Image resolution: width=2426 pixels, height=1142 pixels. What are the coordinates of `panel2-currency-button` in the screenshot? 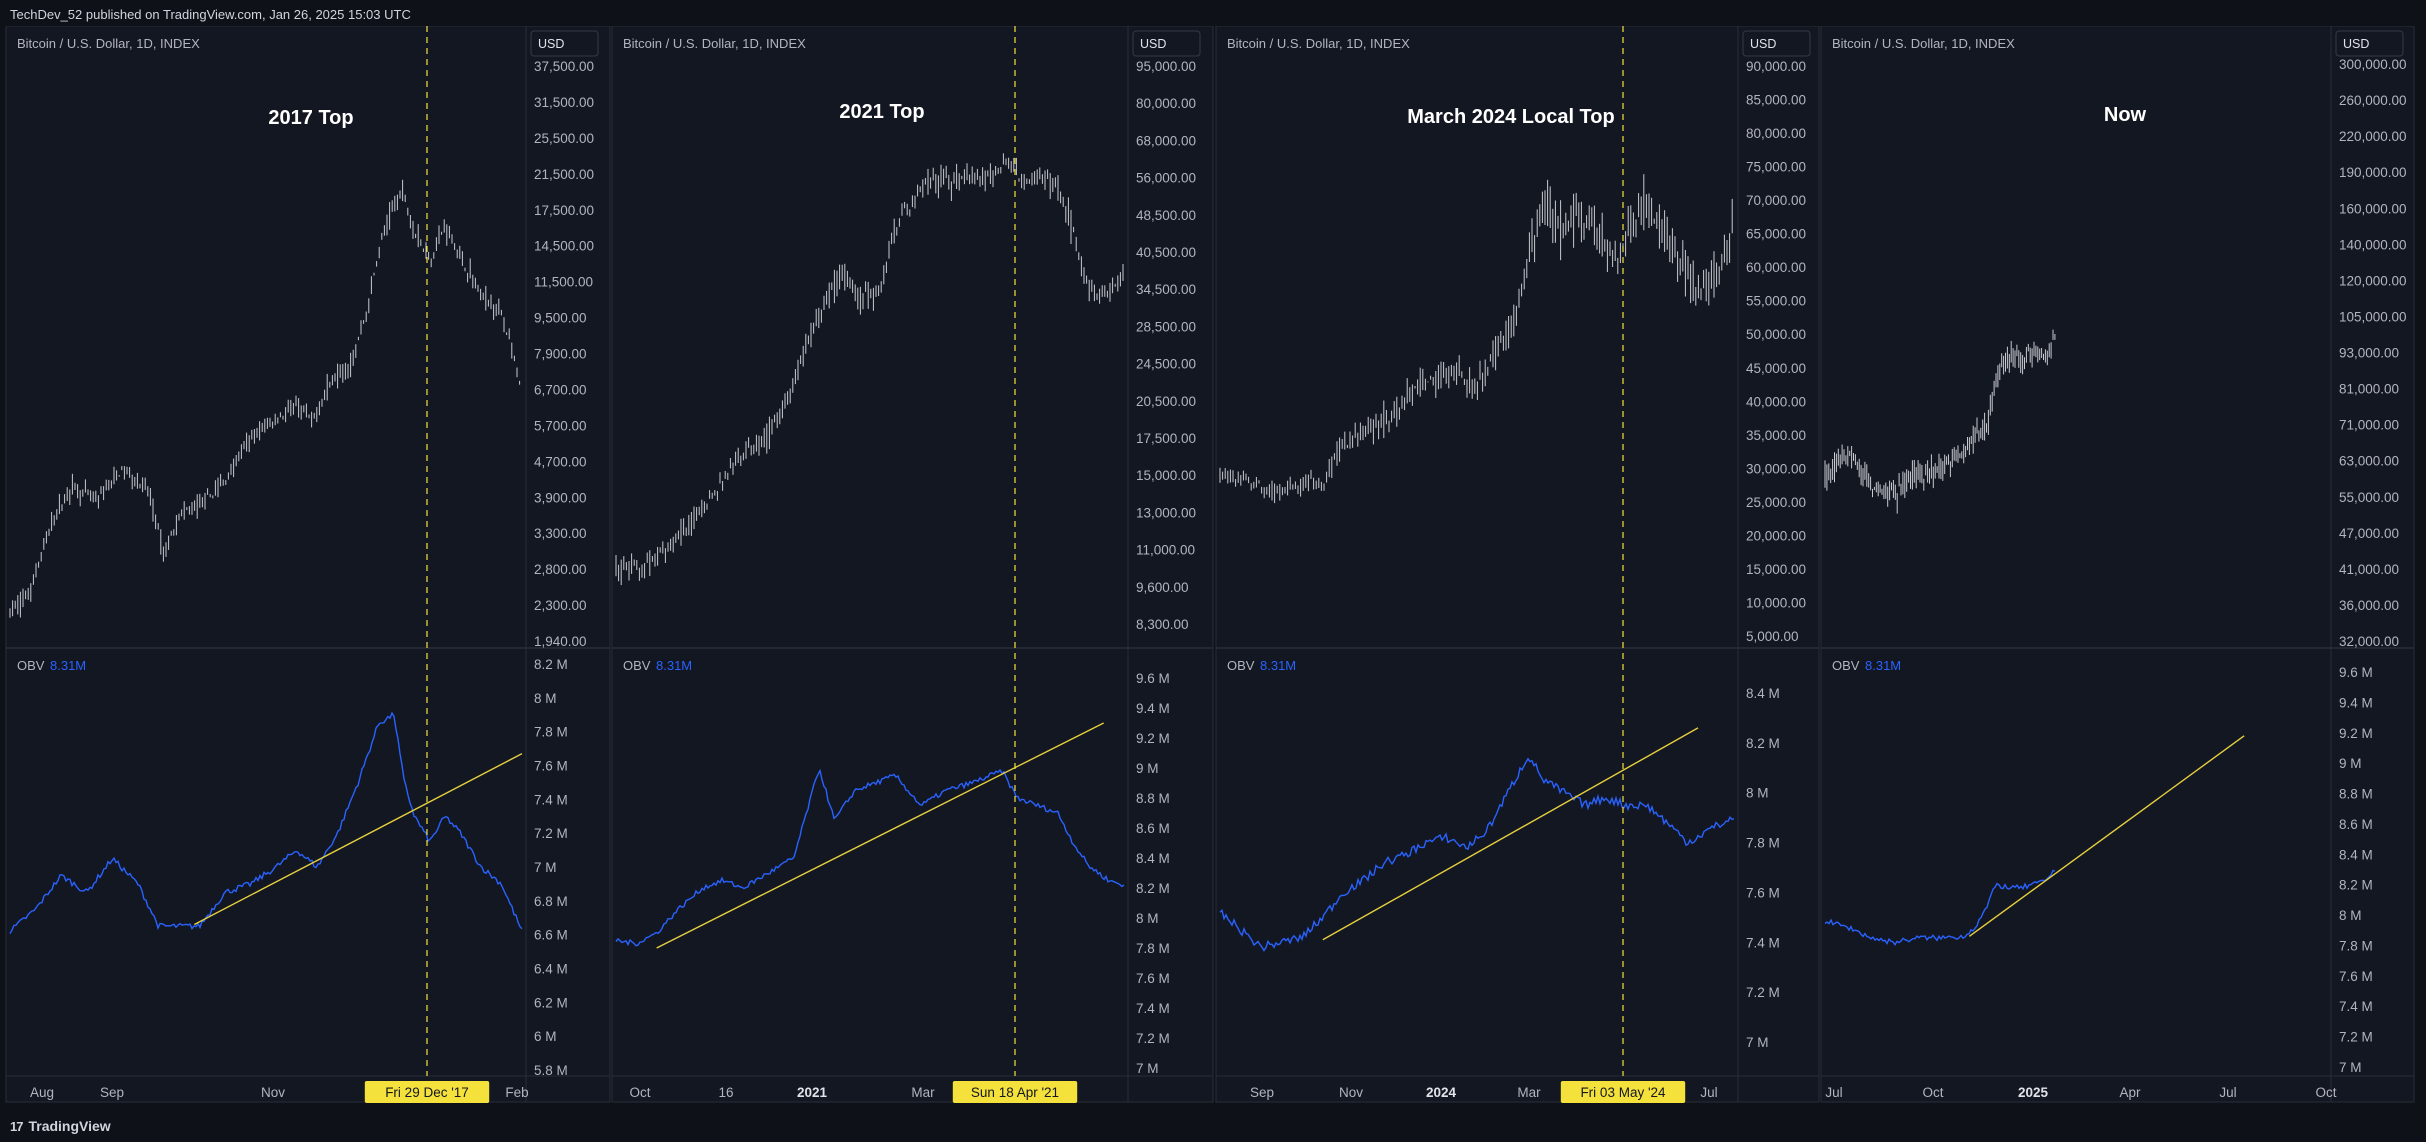 It's located at (1166, 43).